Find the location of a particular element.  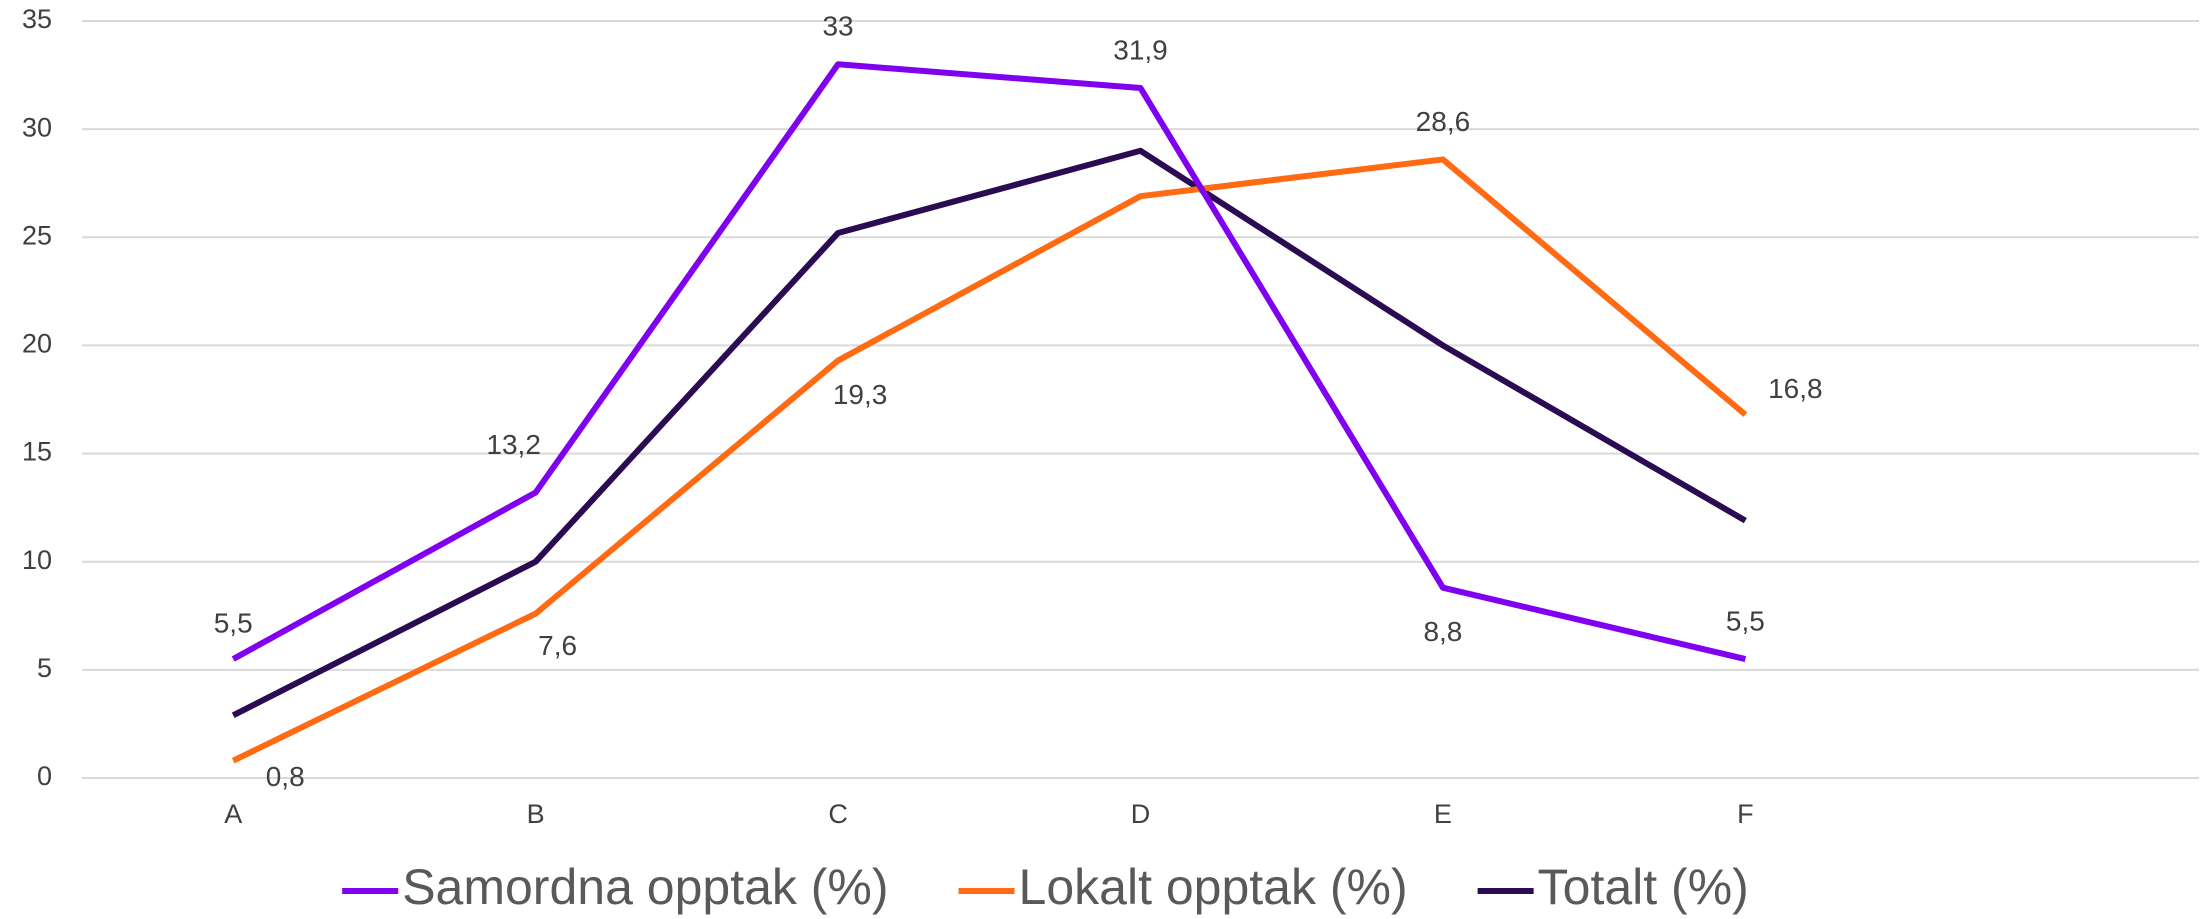

data-label: 31,9 is located at coordinates (1140, 49).